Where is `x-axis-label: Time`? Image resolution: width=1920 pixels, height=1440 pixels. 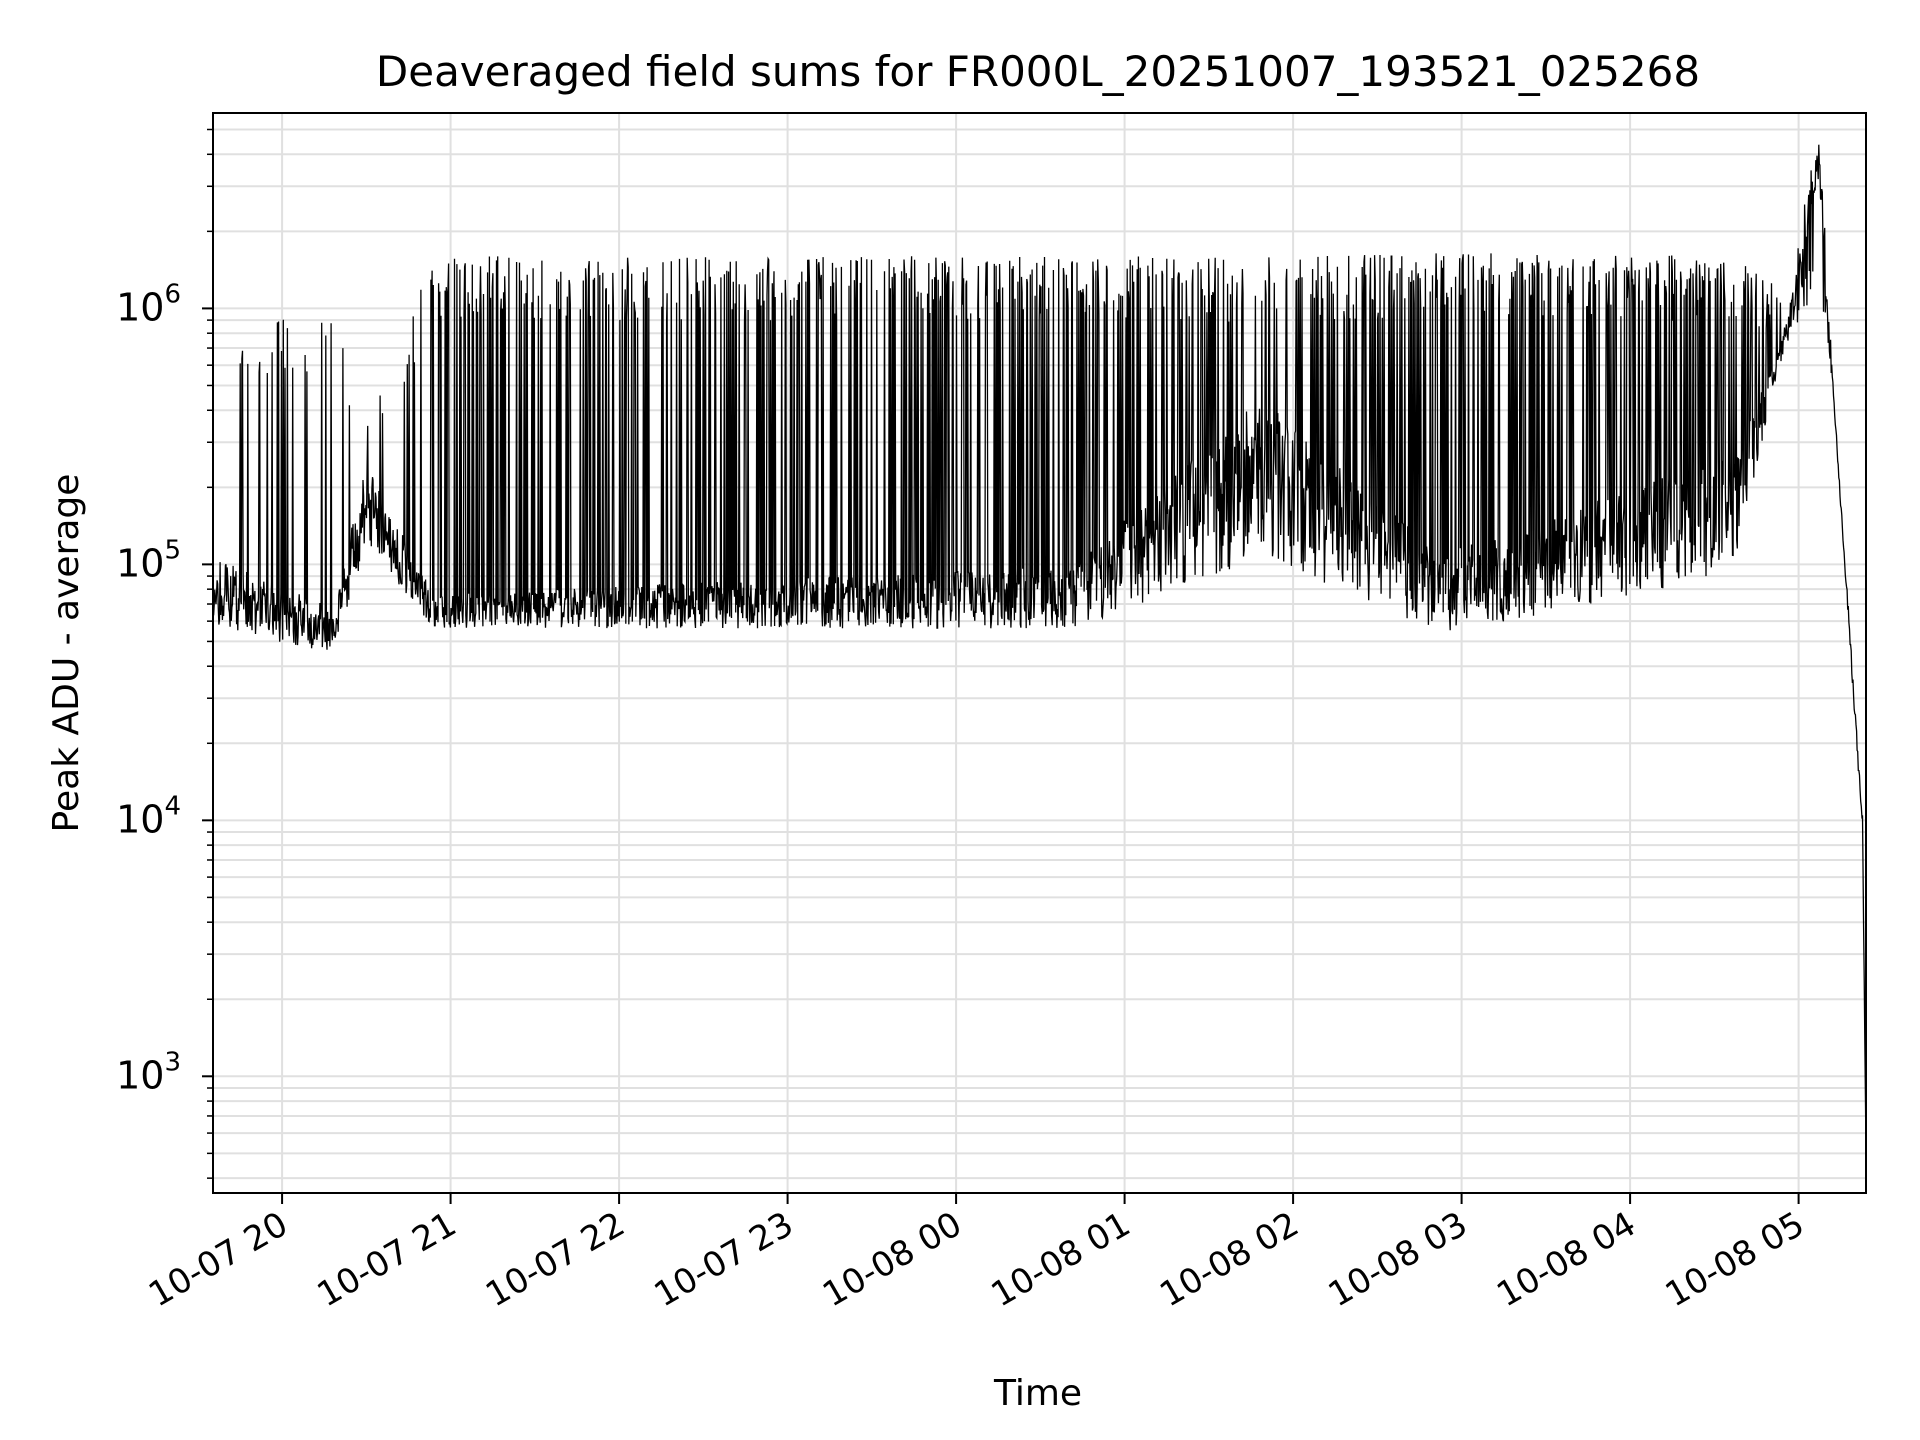
x-axis-label: Time is located at coordinates (1037, 1393).